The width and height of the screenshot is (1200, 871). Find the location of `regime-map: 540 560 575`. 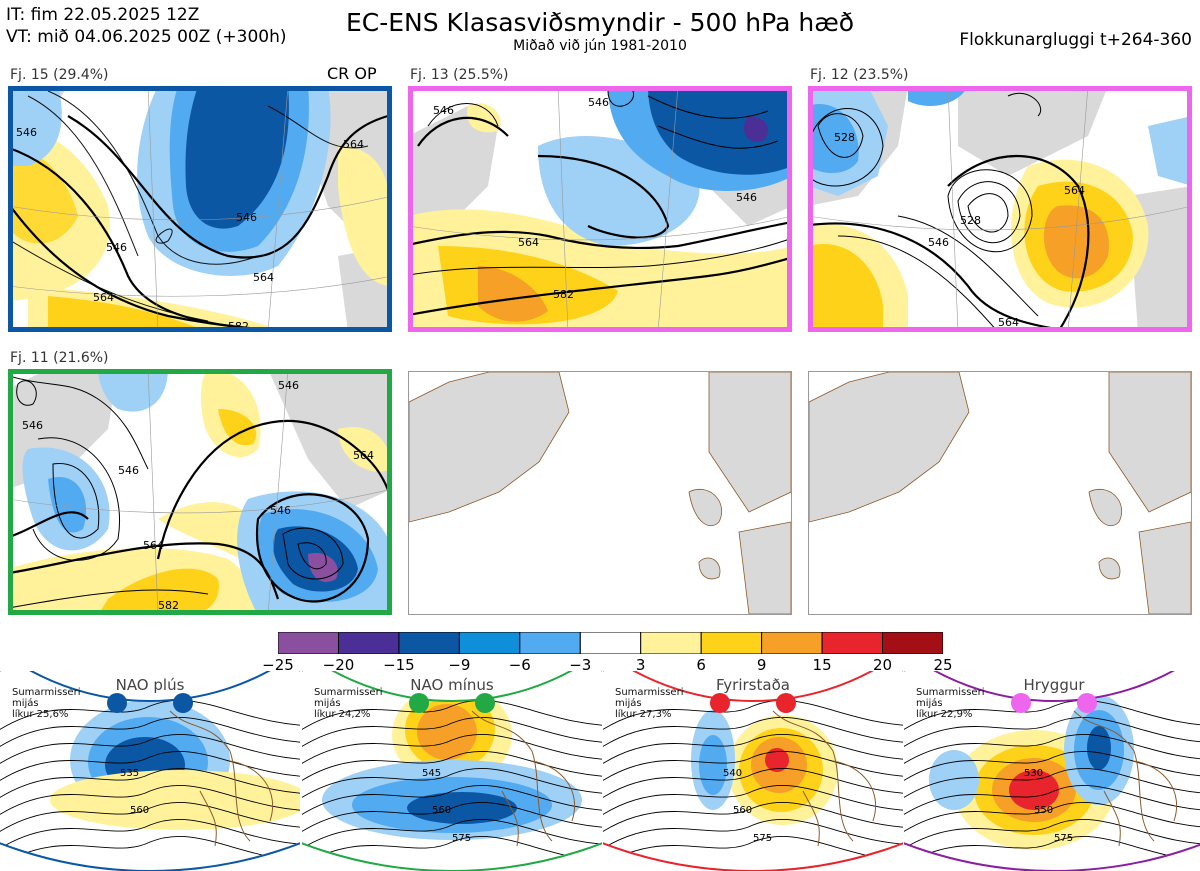

regime-map: 540 560 575 is located at coordinates (753, 771).